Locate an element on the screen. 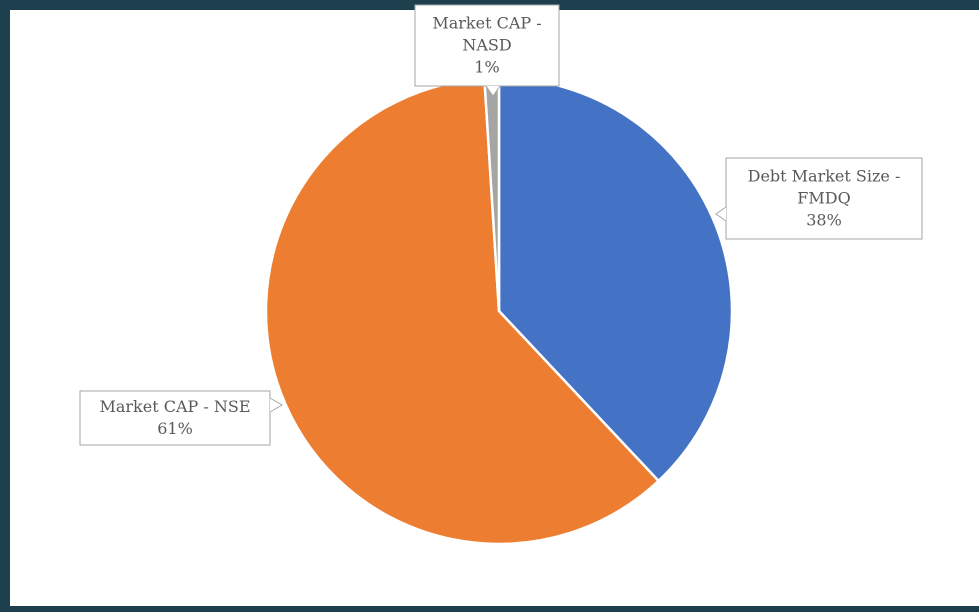 The height and width of the screenshot is (612, 979). data-label-1: Market CAP - NSE 61% is located at coordinates (181, 418).